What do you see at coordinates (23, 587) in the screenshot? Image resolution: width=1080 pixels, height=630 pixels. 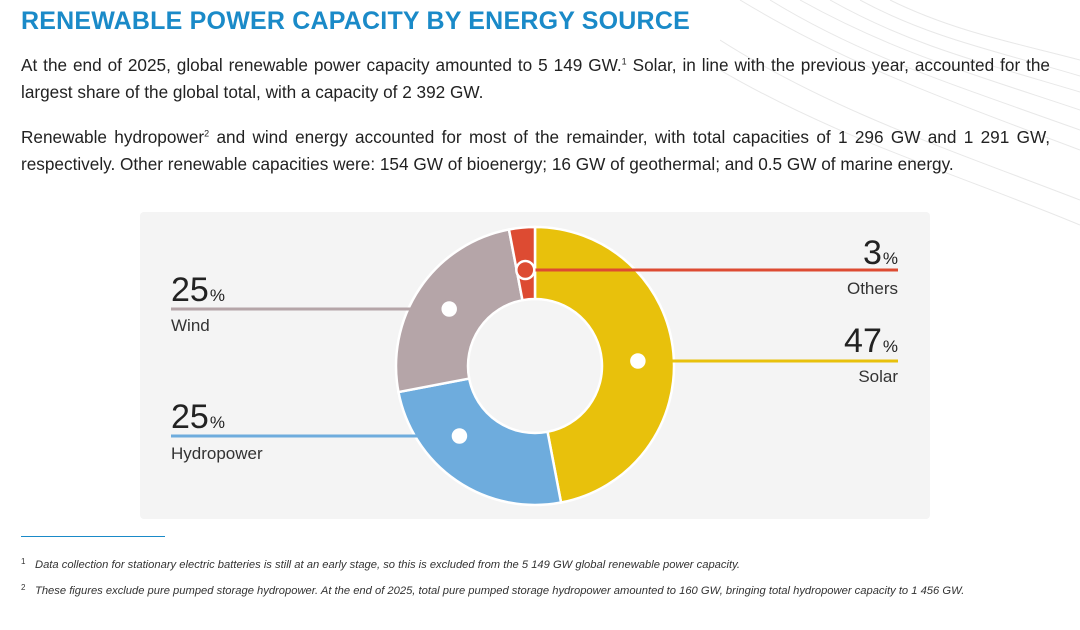 I see `footnote-2-mark: 2` at bounding box center [23, 587].